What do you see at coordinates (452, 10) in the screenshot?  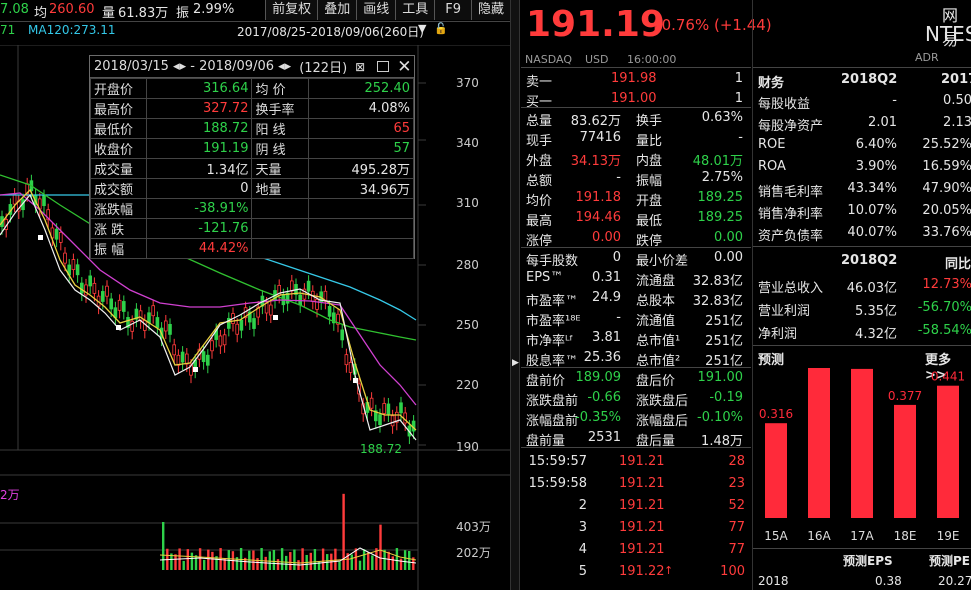 I see `f9-button: F9` at bounding box center [452, 10].